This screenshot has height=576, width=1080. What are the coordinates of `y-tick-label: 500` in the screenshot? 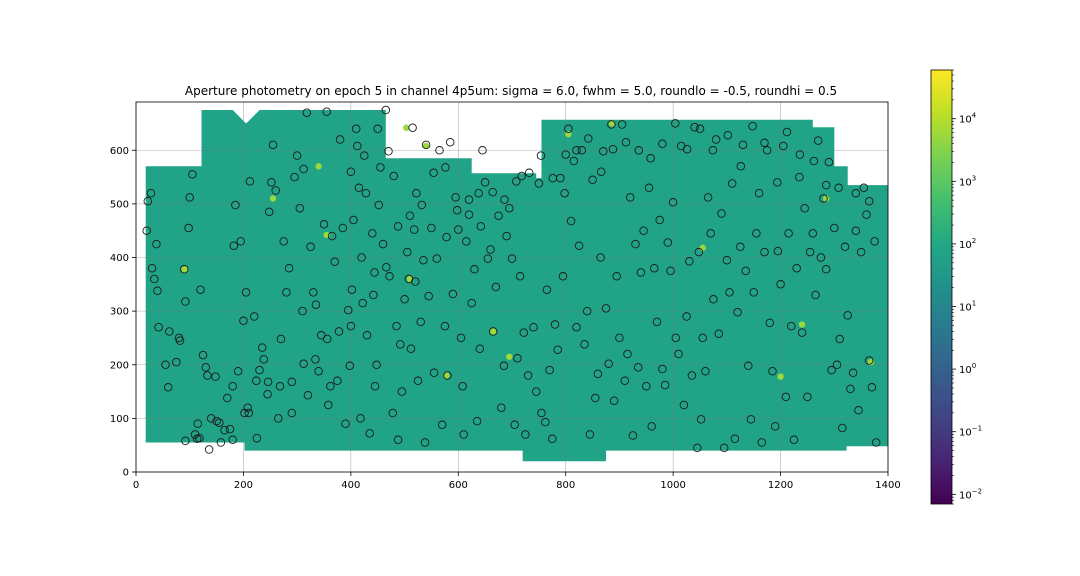 It's located at (119, 204).